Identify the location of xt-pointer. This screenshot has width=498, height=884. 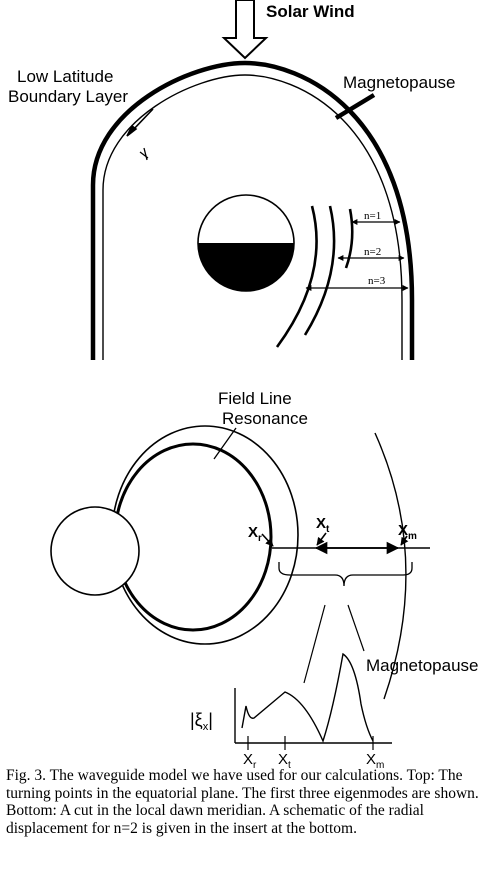
(321, 539).